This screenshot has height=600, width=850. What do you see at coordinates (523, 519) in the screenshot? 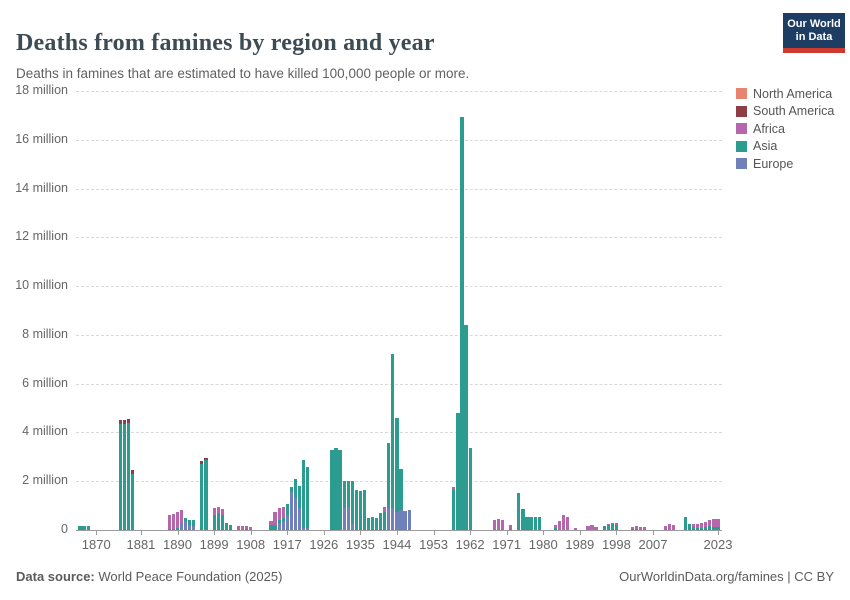
I see `bar-segment-asia-1975` at bounding box center [523, 519].